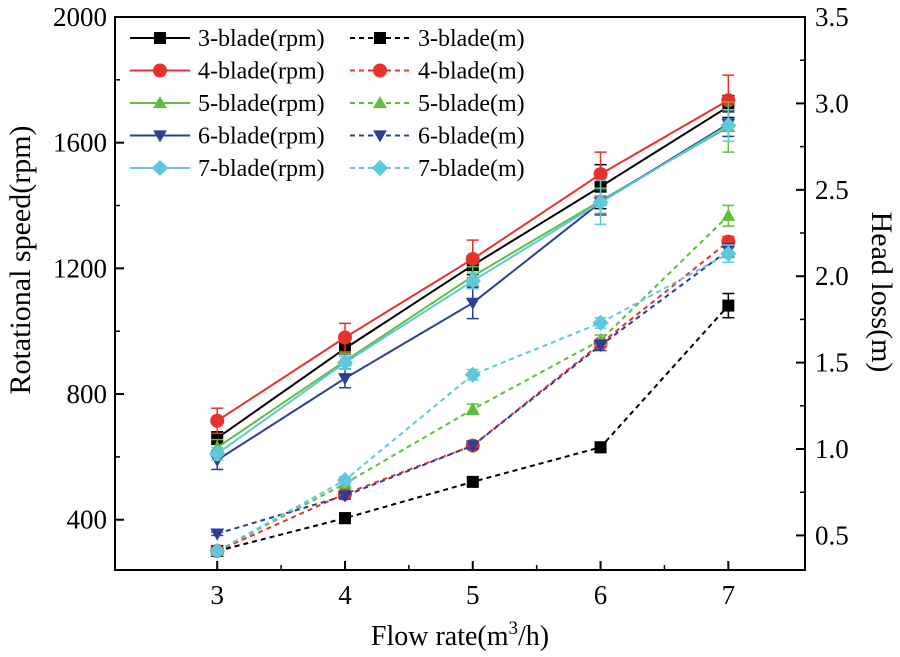 The height and width of the screenshot is (657, 900). What do you see at coordinates (832, 17) in the screenshot?
I see `y2-tick-label: 3.5` at bounding box center [832, 17].